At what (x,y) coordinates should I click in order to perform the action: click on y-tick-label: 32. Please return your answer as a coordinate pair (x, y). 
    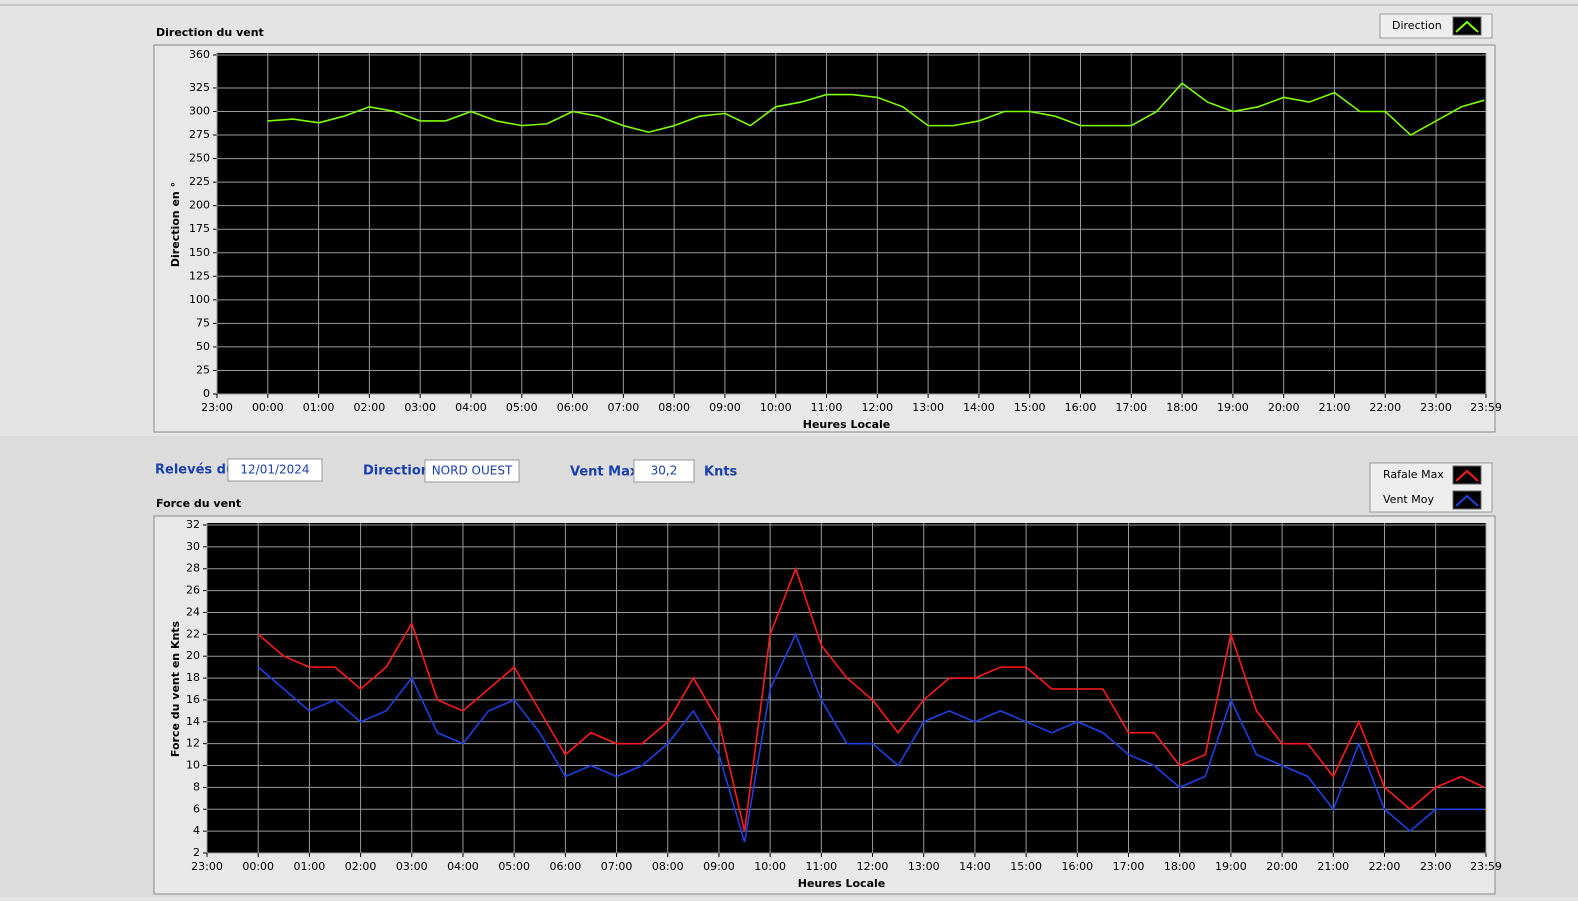
    Looking at the image, I should click on (193, 524).